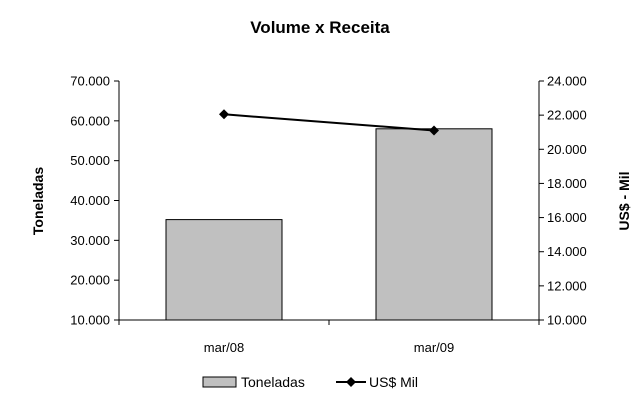 Image resolution: width=641 pixels, height=397 pixels. Describe the element at coordinates (90, 160) in the screenshot. I see `y-tick-label: 50.000` at that location.